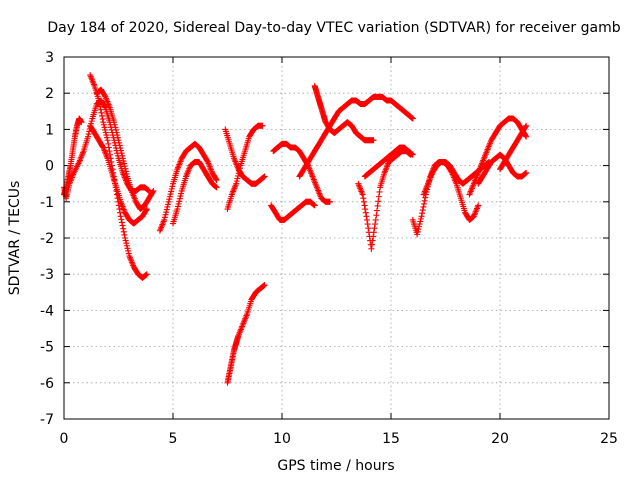 The image size is (640, 480). I want to click on series-arc-p, so click(388, 162).